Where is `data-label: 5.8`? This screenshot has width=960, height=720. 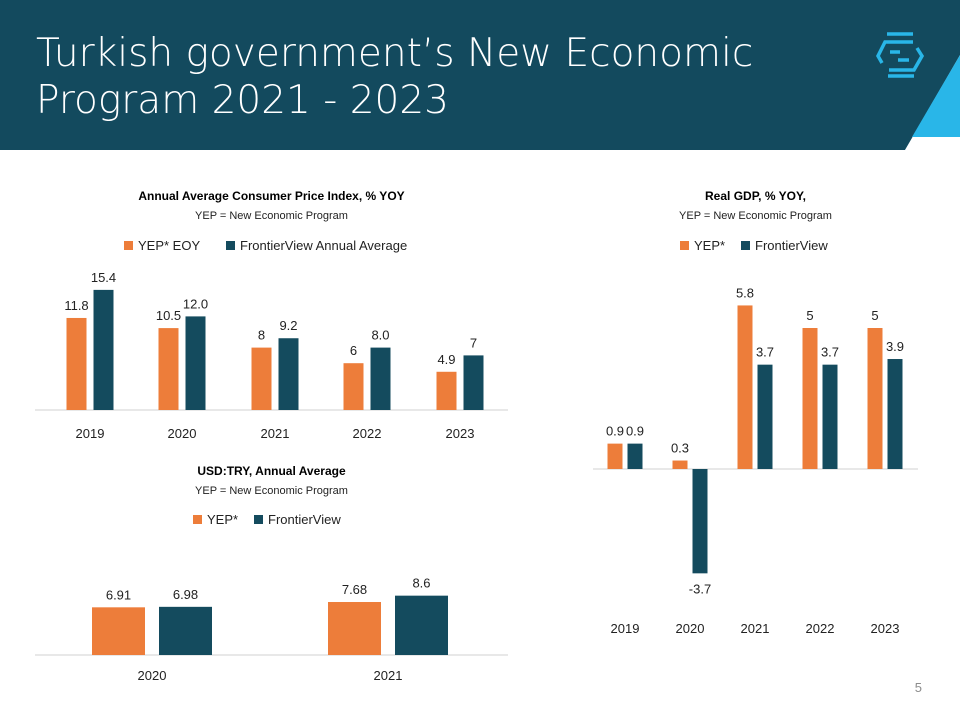
data-label: 5.8 is located at coordinates (745, 292).